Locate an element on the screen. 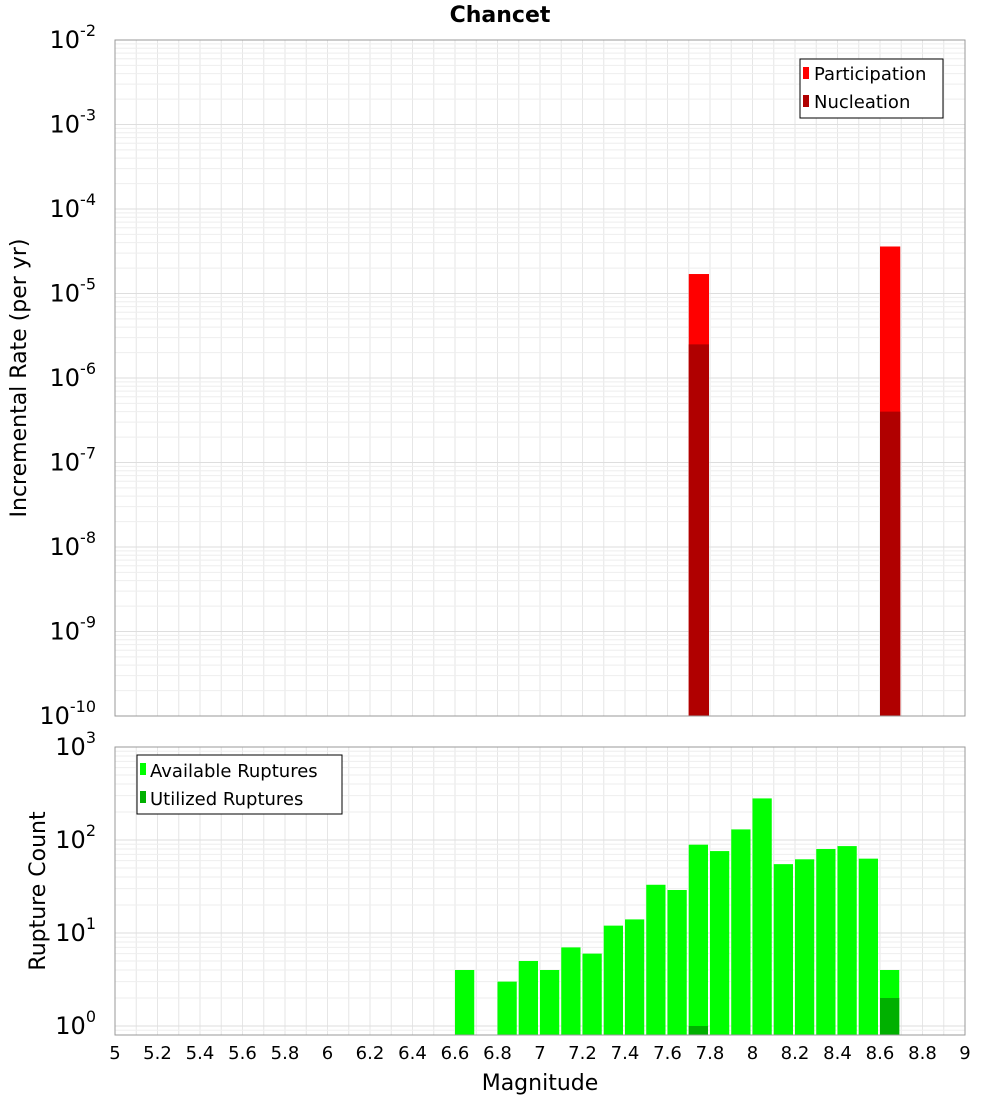 The width and height of the screenshot is (1000, 1100). bar-available-ruptures-7.25 is located at coordinates (592, 994).